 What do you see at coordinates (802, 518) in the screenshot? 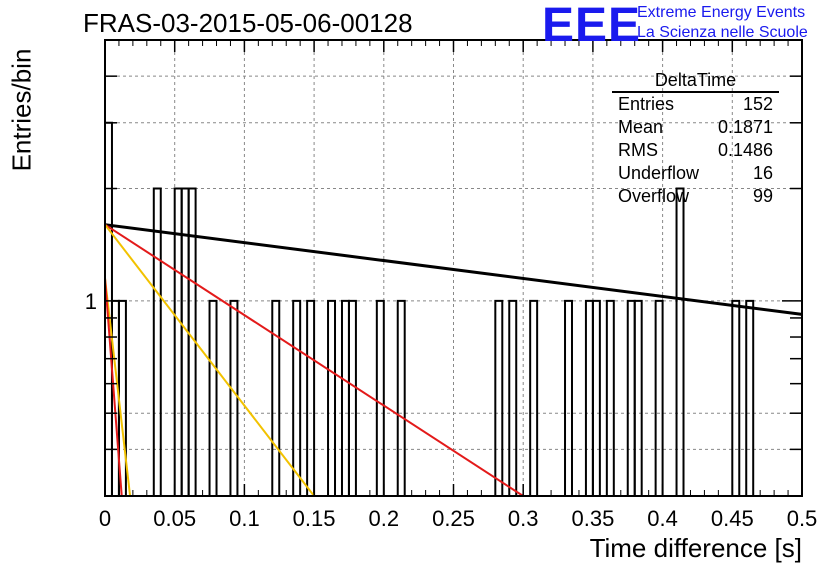
I see `x-tick-label: 0.5` at bounding box center [802, 518].